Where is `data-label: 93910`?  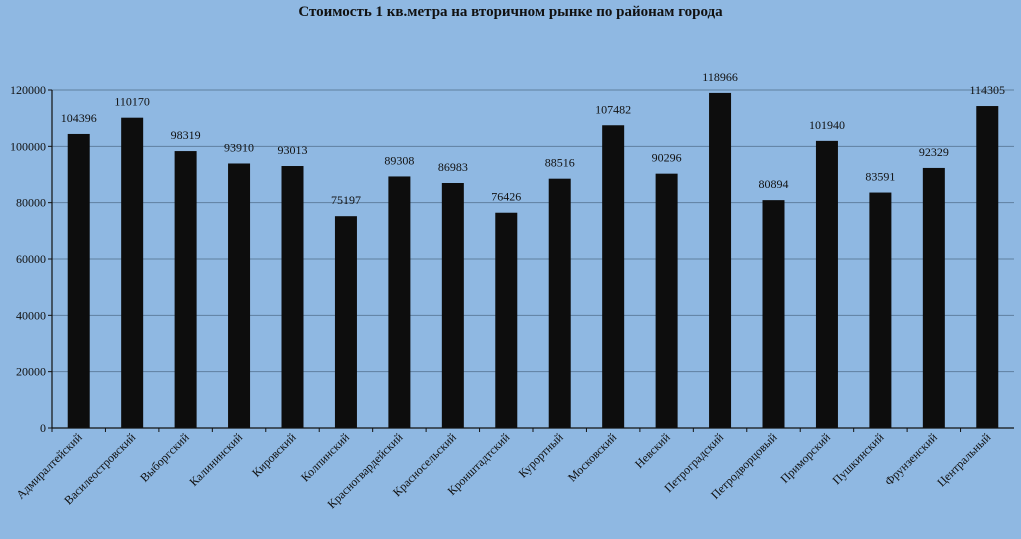 data-label: 93910 is located at coordinates (239, 147).